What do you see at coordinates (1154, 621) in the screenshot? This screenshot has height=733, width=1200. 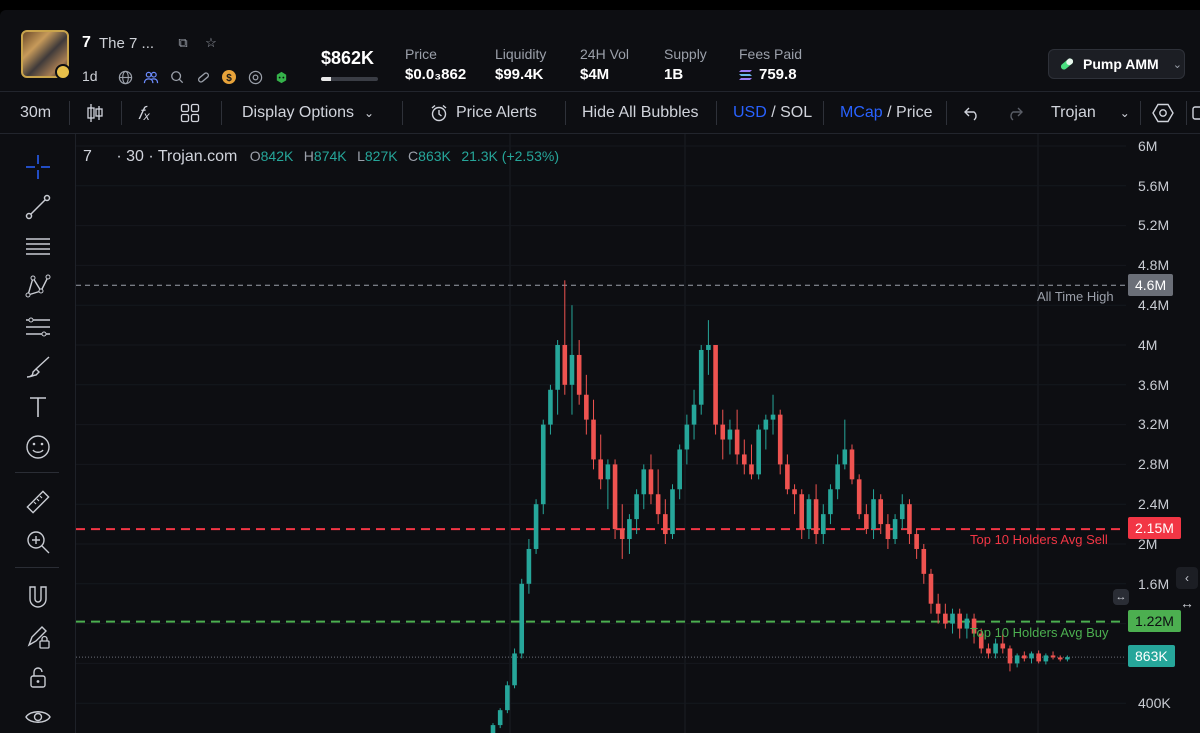 I see `avg-buy-price-tag: 1.22M` at bounding box center [1154, 621].